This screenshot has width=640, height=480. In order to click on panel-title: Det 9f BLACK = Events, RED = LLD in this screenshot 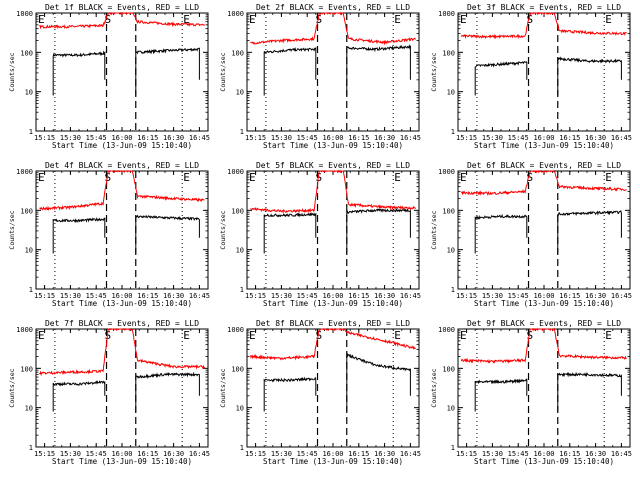, I will do `click(544, 323)`.